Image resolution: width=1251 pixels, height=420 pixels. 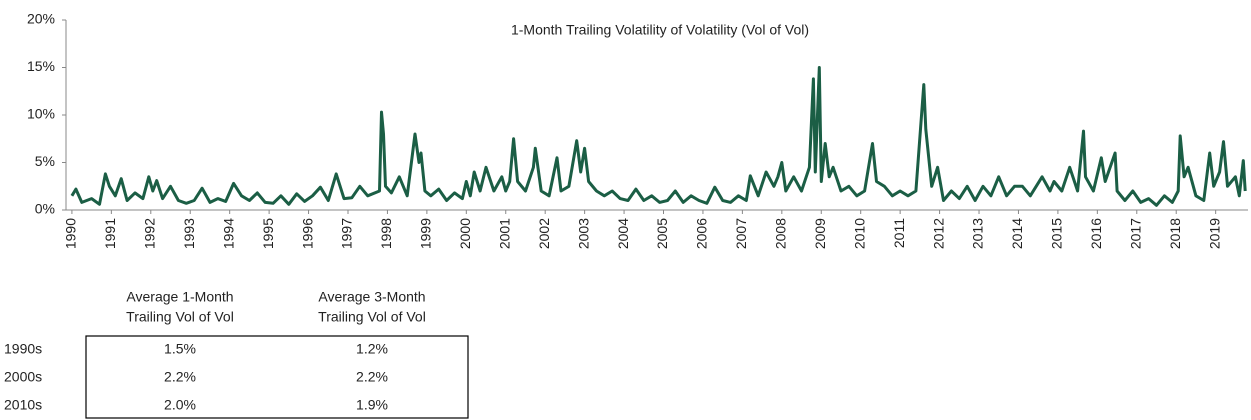 What do you see at coordinates (1135, 233) in the screenshot?
I see `x-tick-label: 2017` at bounding box center [1135, 233].